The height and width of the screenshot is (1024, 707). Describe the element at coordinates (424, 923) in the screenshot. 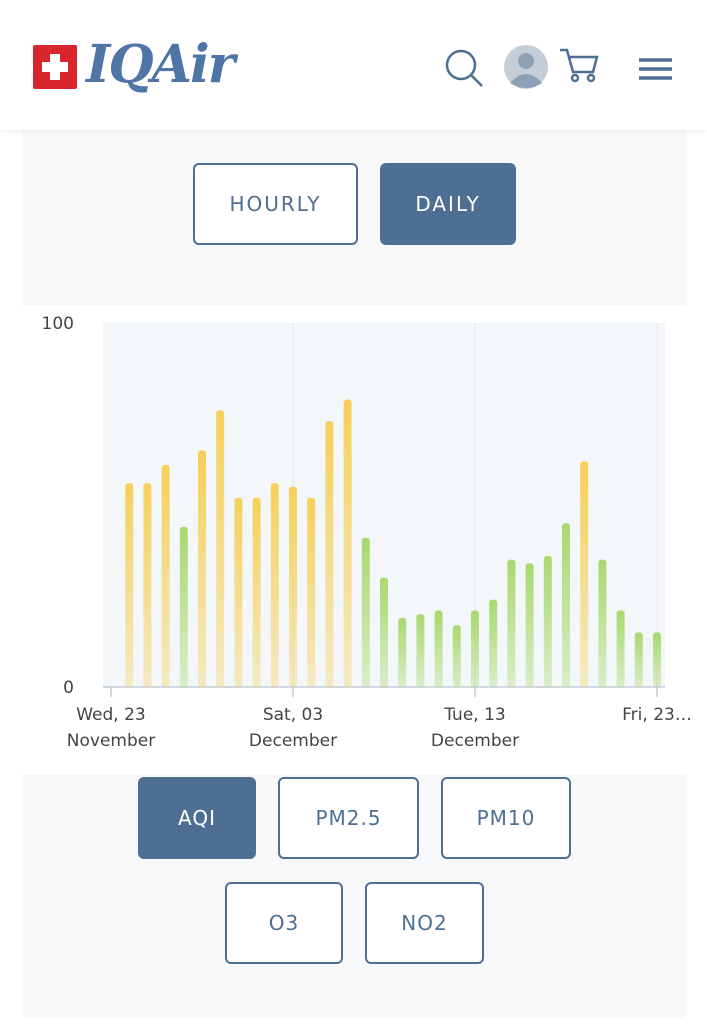

I see `metric-button: NO2` at that location.